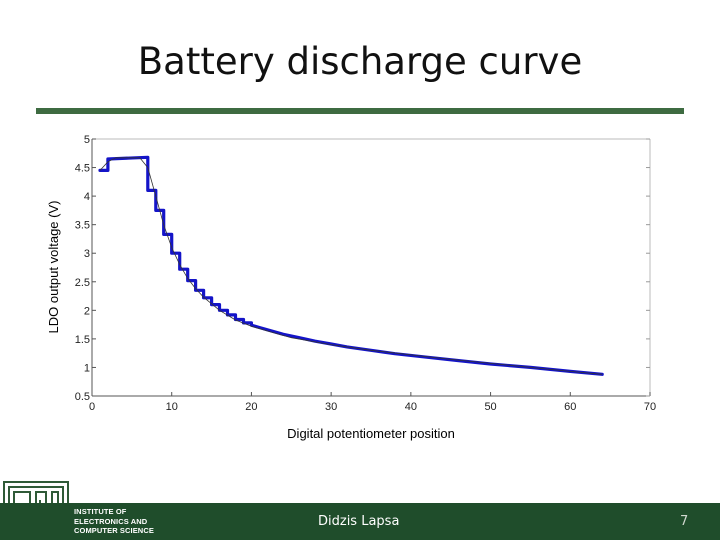  Describe the element at coordinates (371, 433) in the screenshot. I see `x-axis-label: Digital potentiometer position` at that location.